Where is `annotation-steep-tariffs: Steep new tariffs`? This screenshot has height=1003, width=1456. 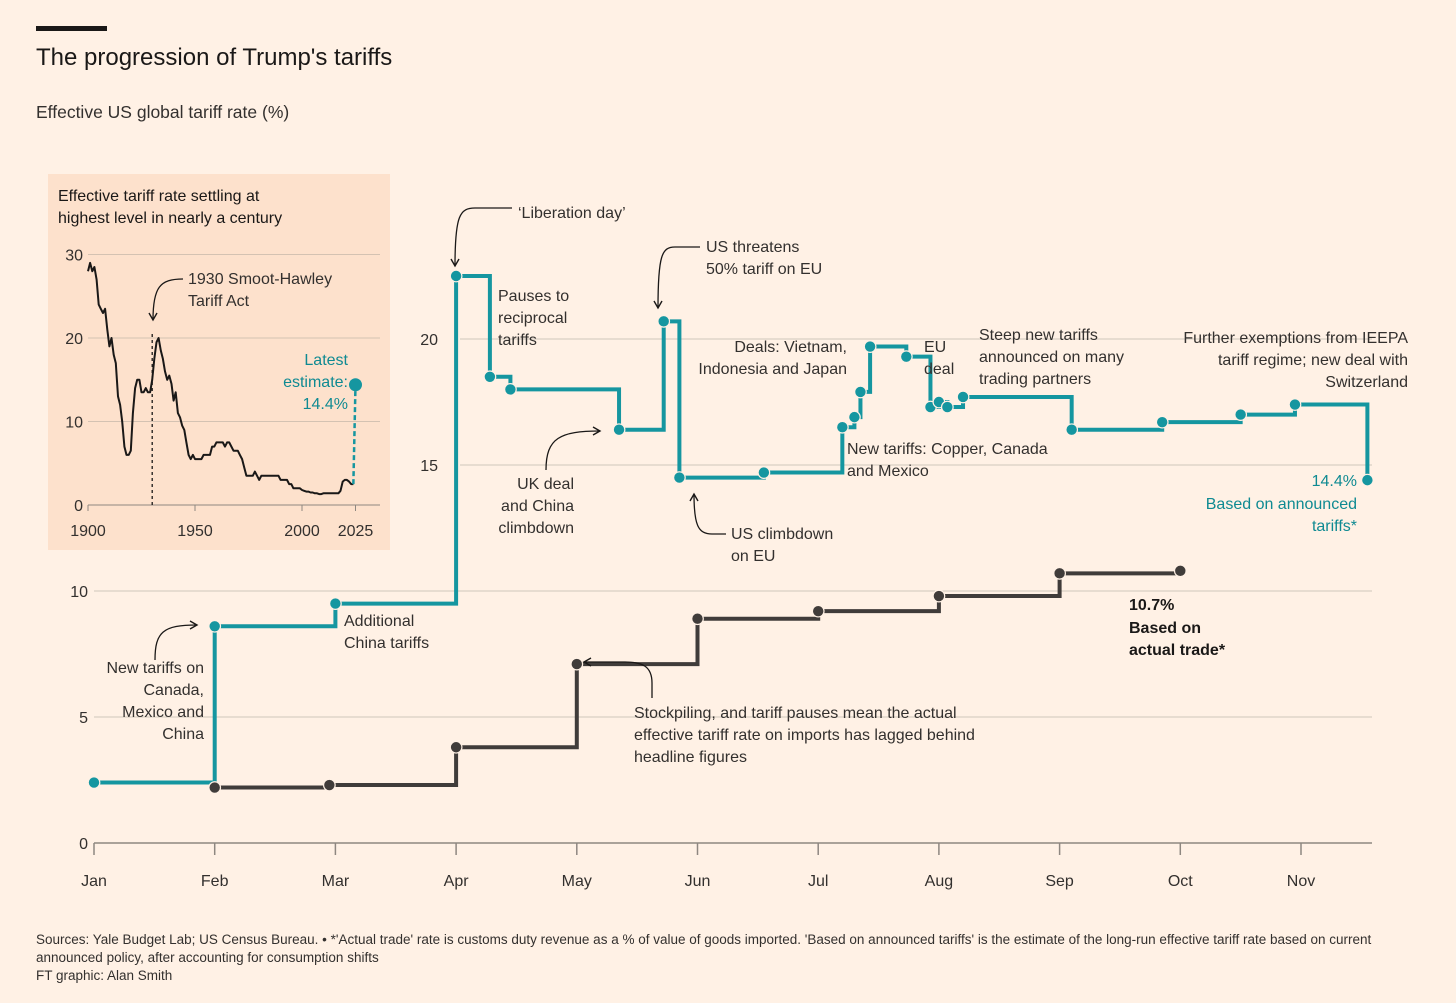 annotation-steep-tariffs: Steep new tariffs is located at coordinates (1038, 335).